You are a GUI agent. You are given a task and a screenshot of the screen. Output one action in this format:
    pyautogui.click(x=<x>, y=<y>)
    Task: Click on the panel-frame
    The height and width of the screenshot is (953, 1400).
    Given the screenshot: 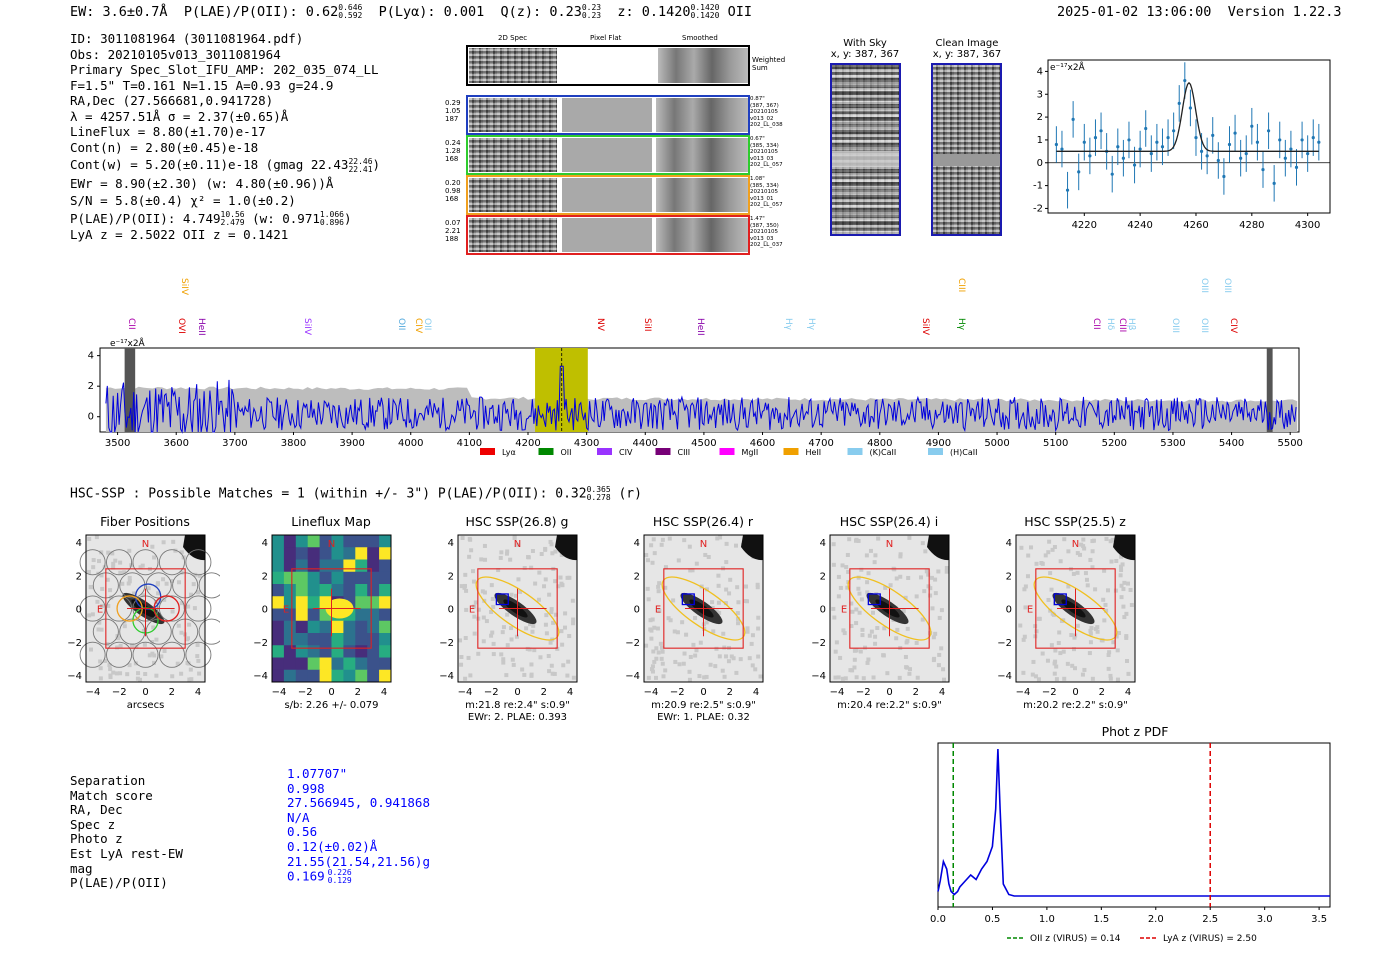 What is the action you would take?
    pyautogui.click(x=889, y=608)
    